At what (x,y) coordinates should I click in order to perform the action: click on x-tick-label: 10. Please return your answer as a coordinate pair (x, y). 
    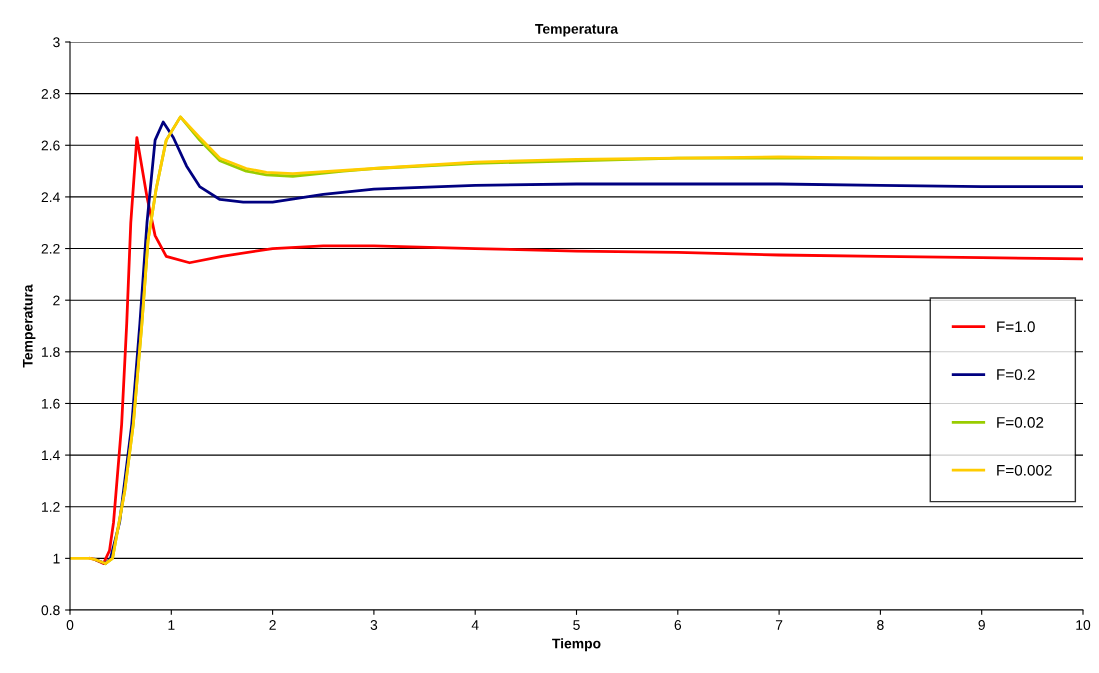
    Looking at the image, I should click on (1083, 625).